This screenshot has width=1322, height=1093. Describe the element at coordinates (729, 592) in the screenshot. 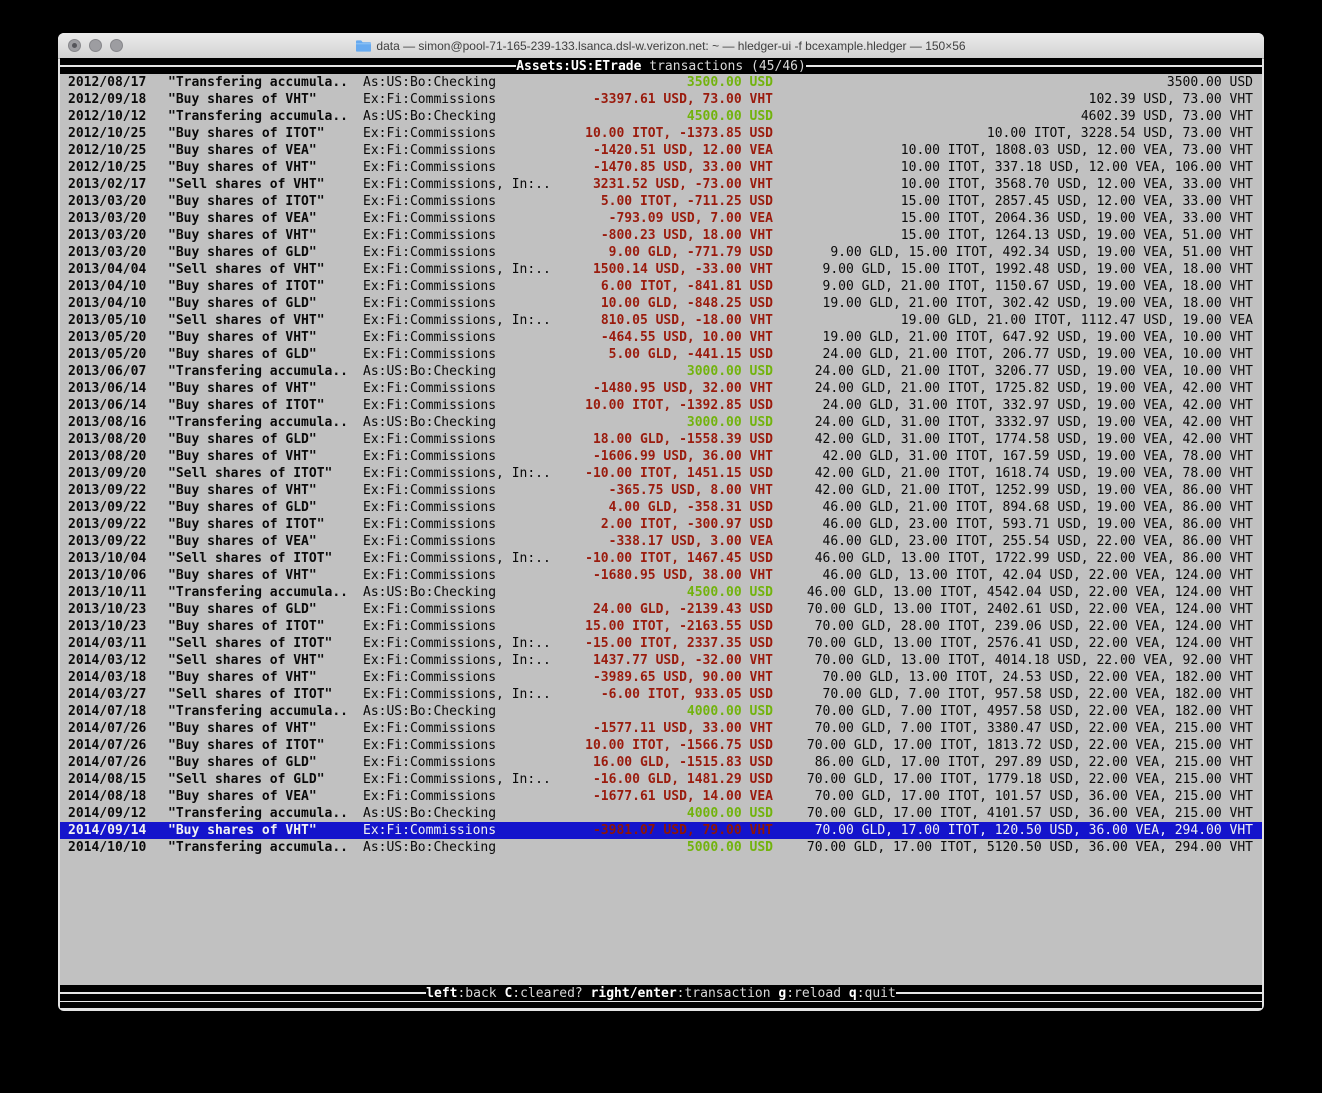

I see `transaction-amount: 4500.00 USD` at that location.